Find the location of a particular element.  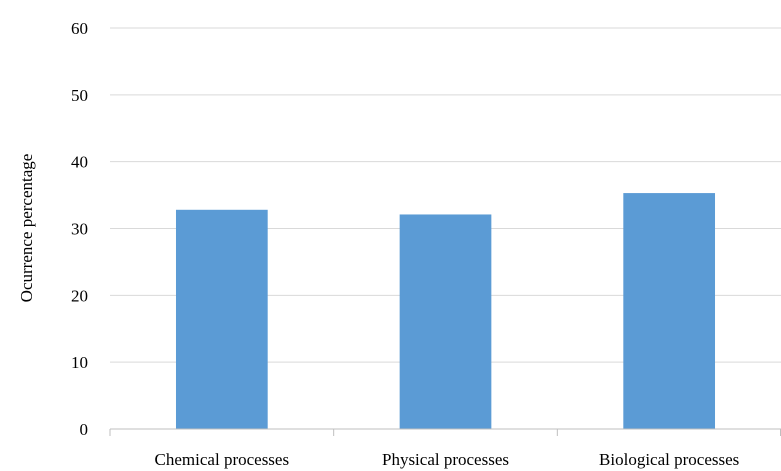

x-category-label: Physical processes is located at coordinates (445, 459).